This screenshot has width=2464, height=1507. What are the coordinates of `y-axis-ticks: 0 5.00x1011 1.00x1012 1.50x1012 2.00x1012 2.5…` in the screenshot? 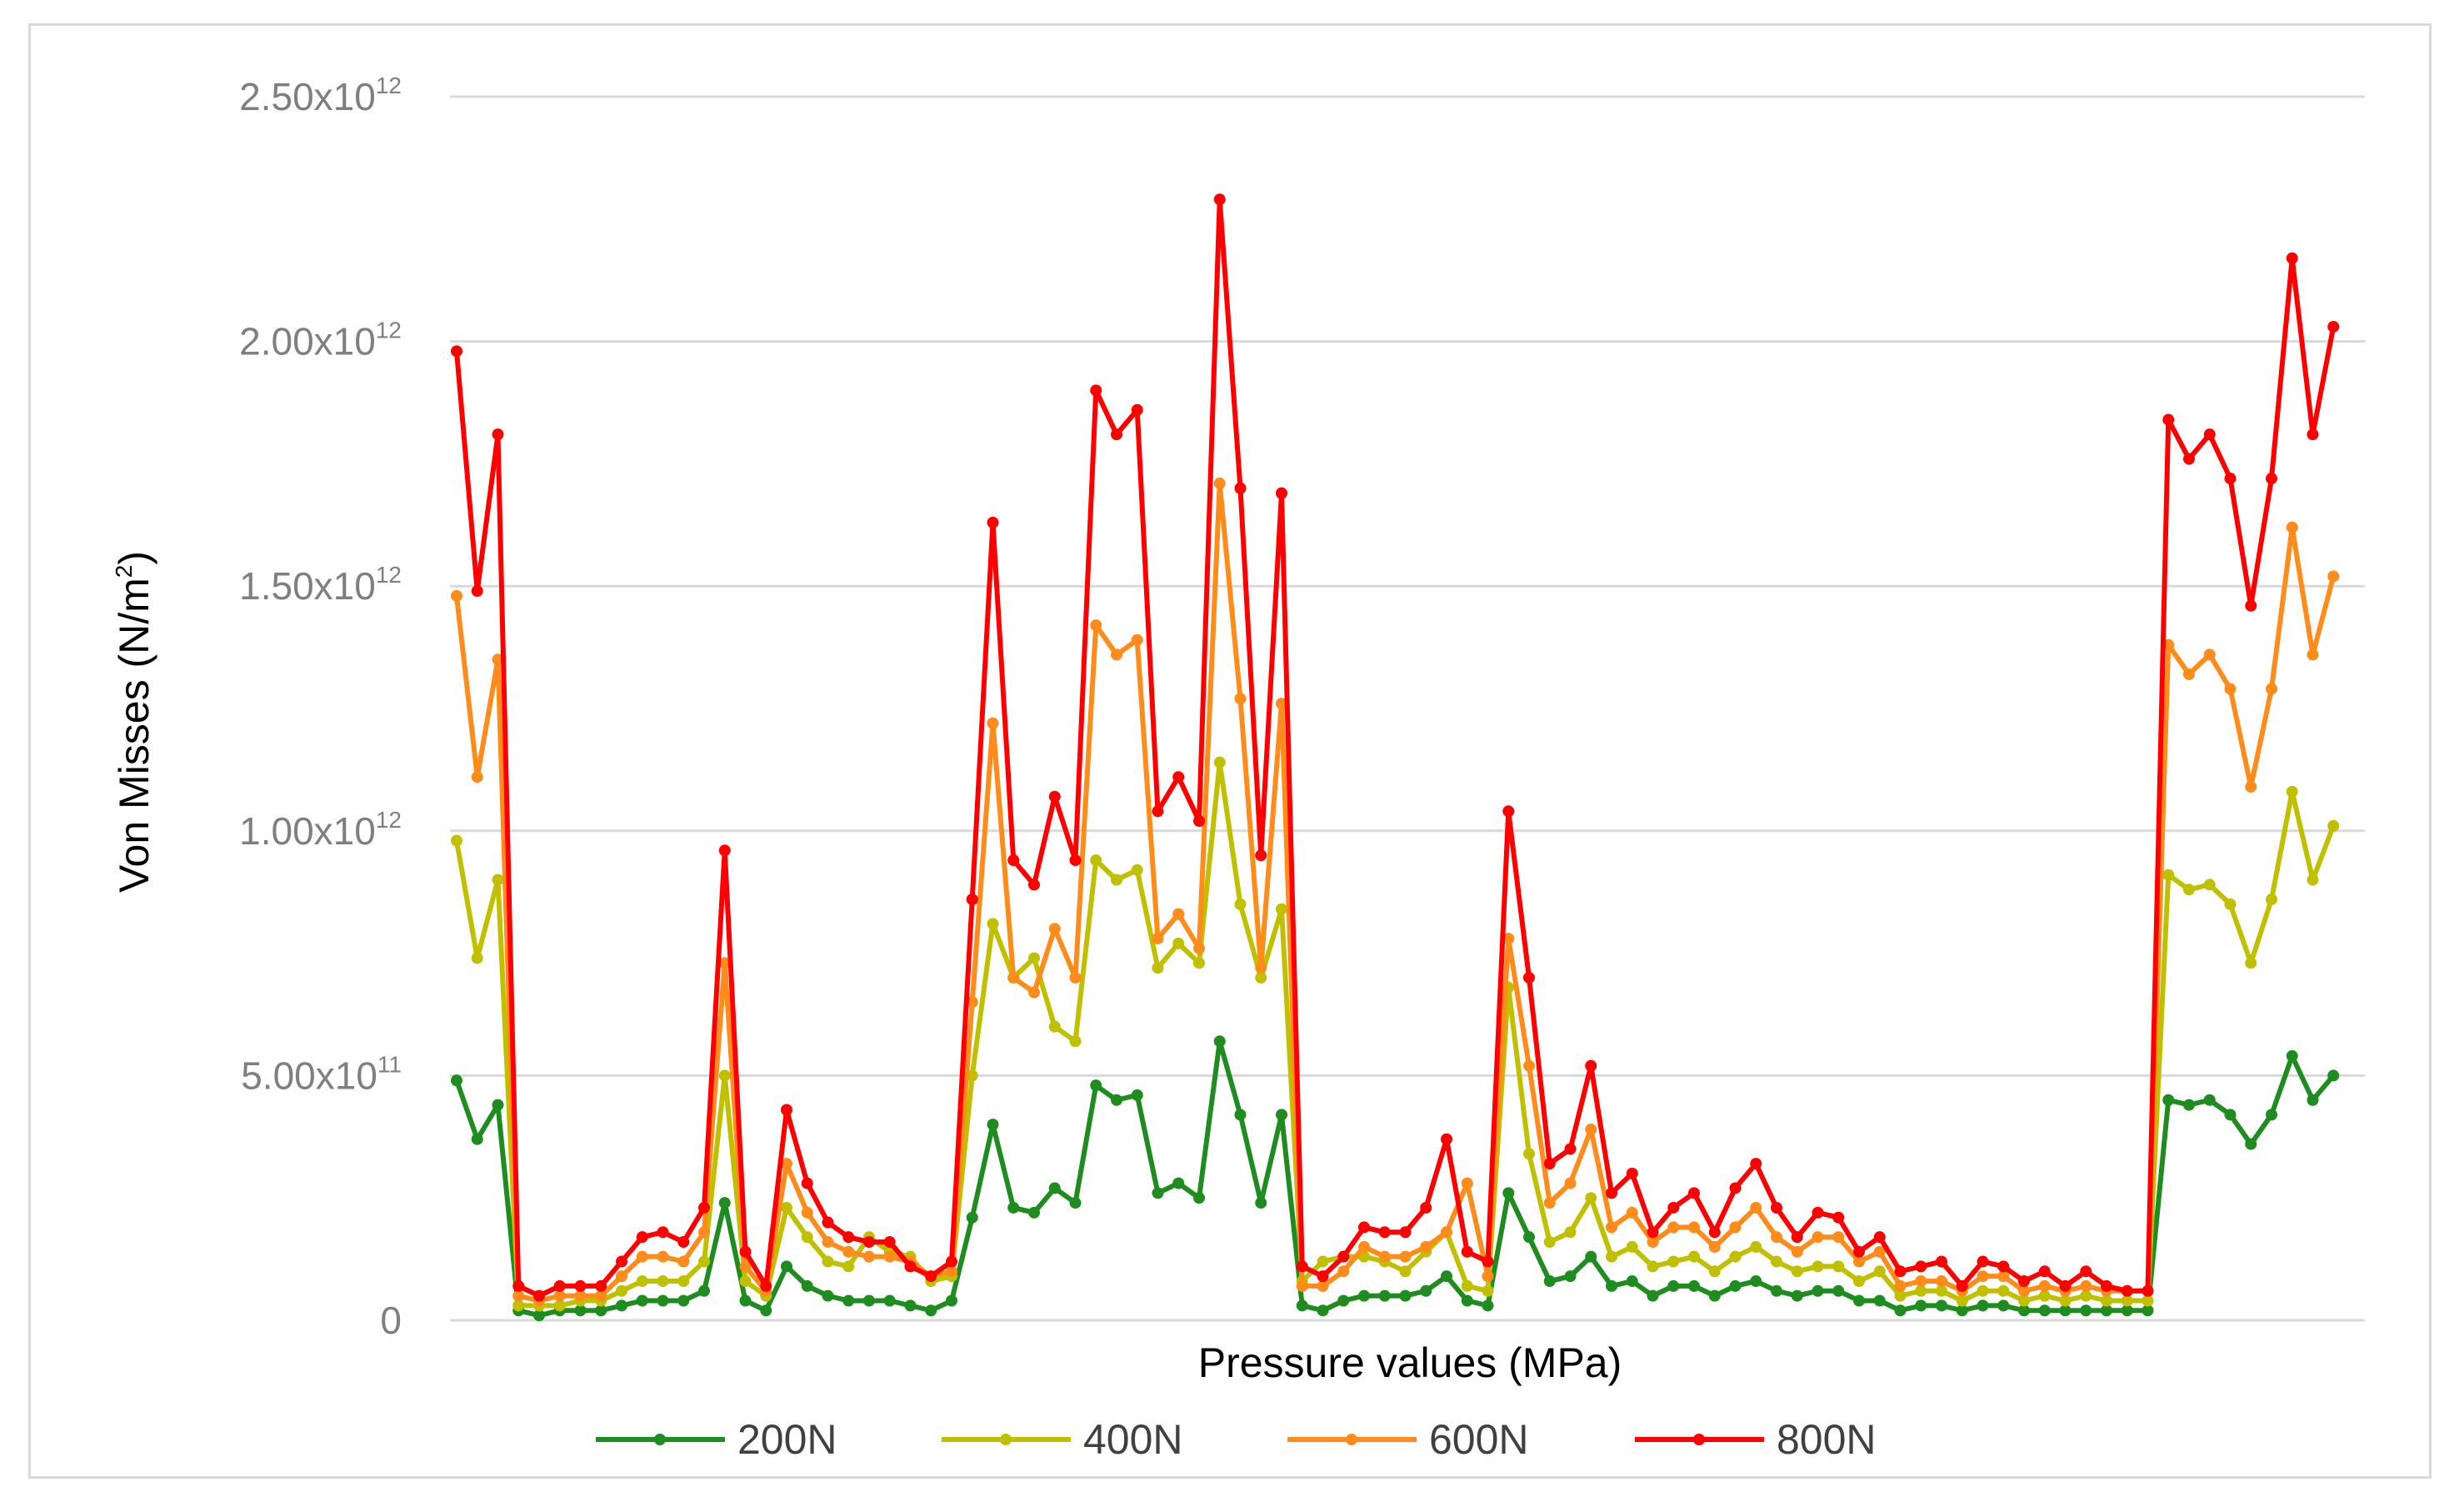 It's located at (320, 707).